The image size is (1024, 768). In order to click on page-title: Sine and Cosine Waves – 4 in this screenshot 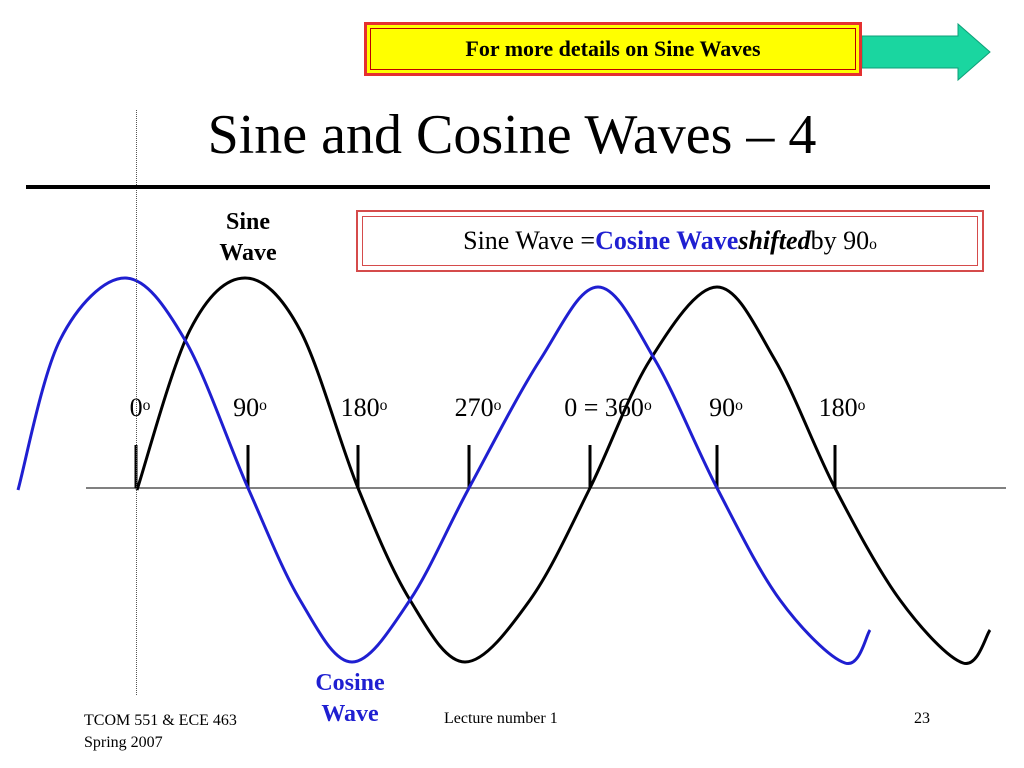, I will do `click(512, 135)`.